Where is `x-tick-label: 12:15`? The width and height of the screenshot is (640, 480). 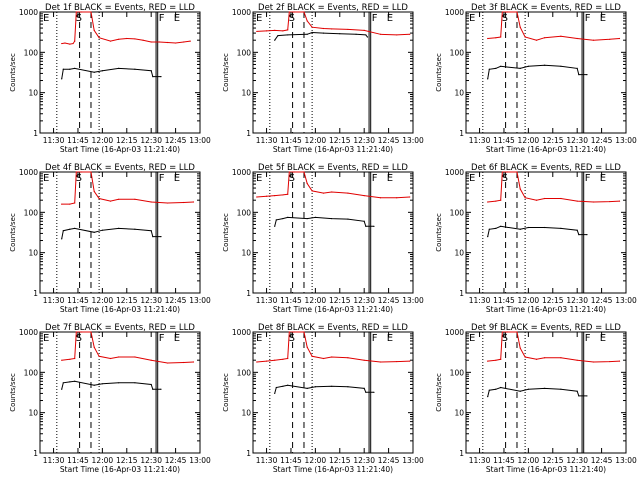 x-tick-label: 12:15 is located at coordinates (340, 140).